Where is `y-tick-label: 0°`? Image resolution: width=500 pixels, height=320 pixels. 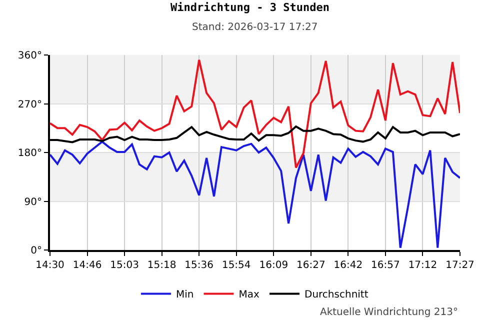 y-tick-label: 0° is located at coordinates (36, 251).